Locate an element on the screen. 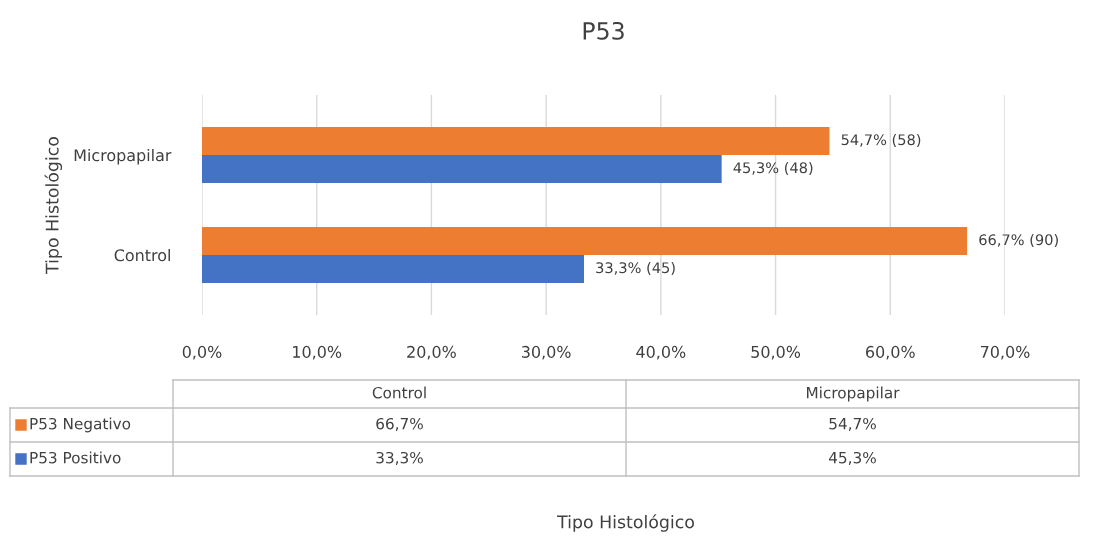 The height and width of the screenshot is (537, 1102). data-label: 66,7% (90) is located at coordinates (1018, 240).